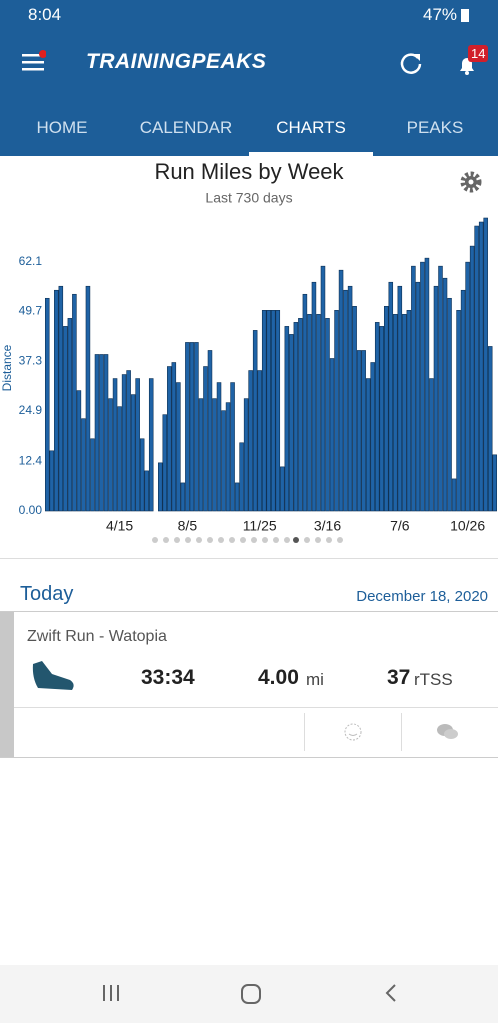 This screenshot has width=498, height=1023. What do you see at coordinates (186, 127) in the screenshot?
I see `tab: CALENDAR` at bounding box center [186, 127].